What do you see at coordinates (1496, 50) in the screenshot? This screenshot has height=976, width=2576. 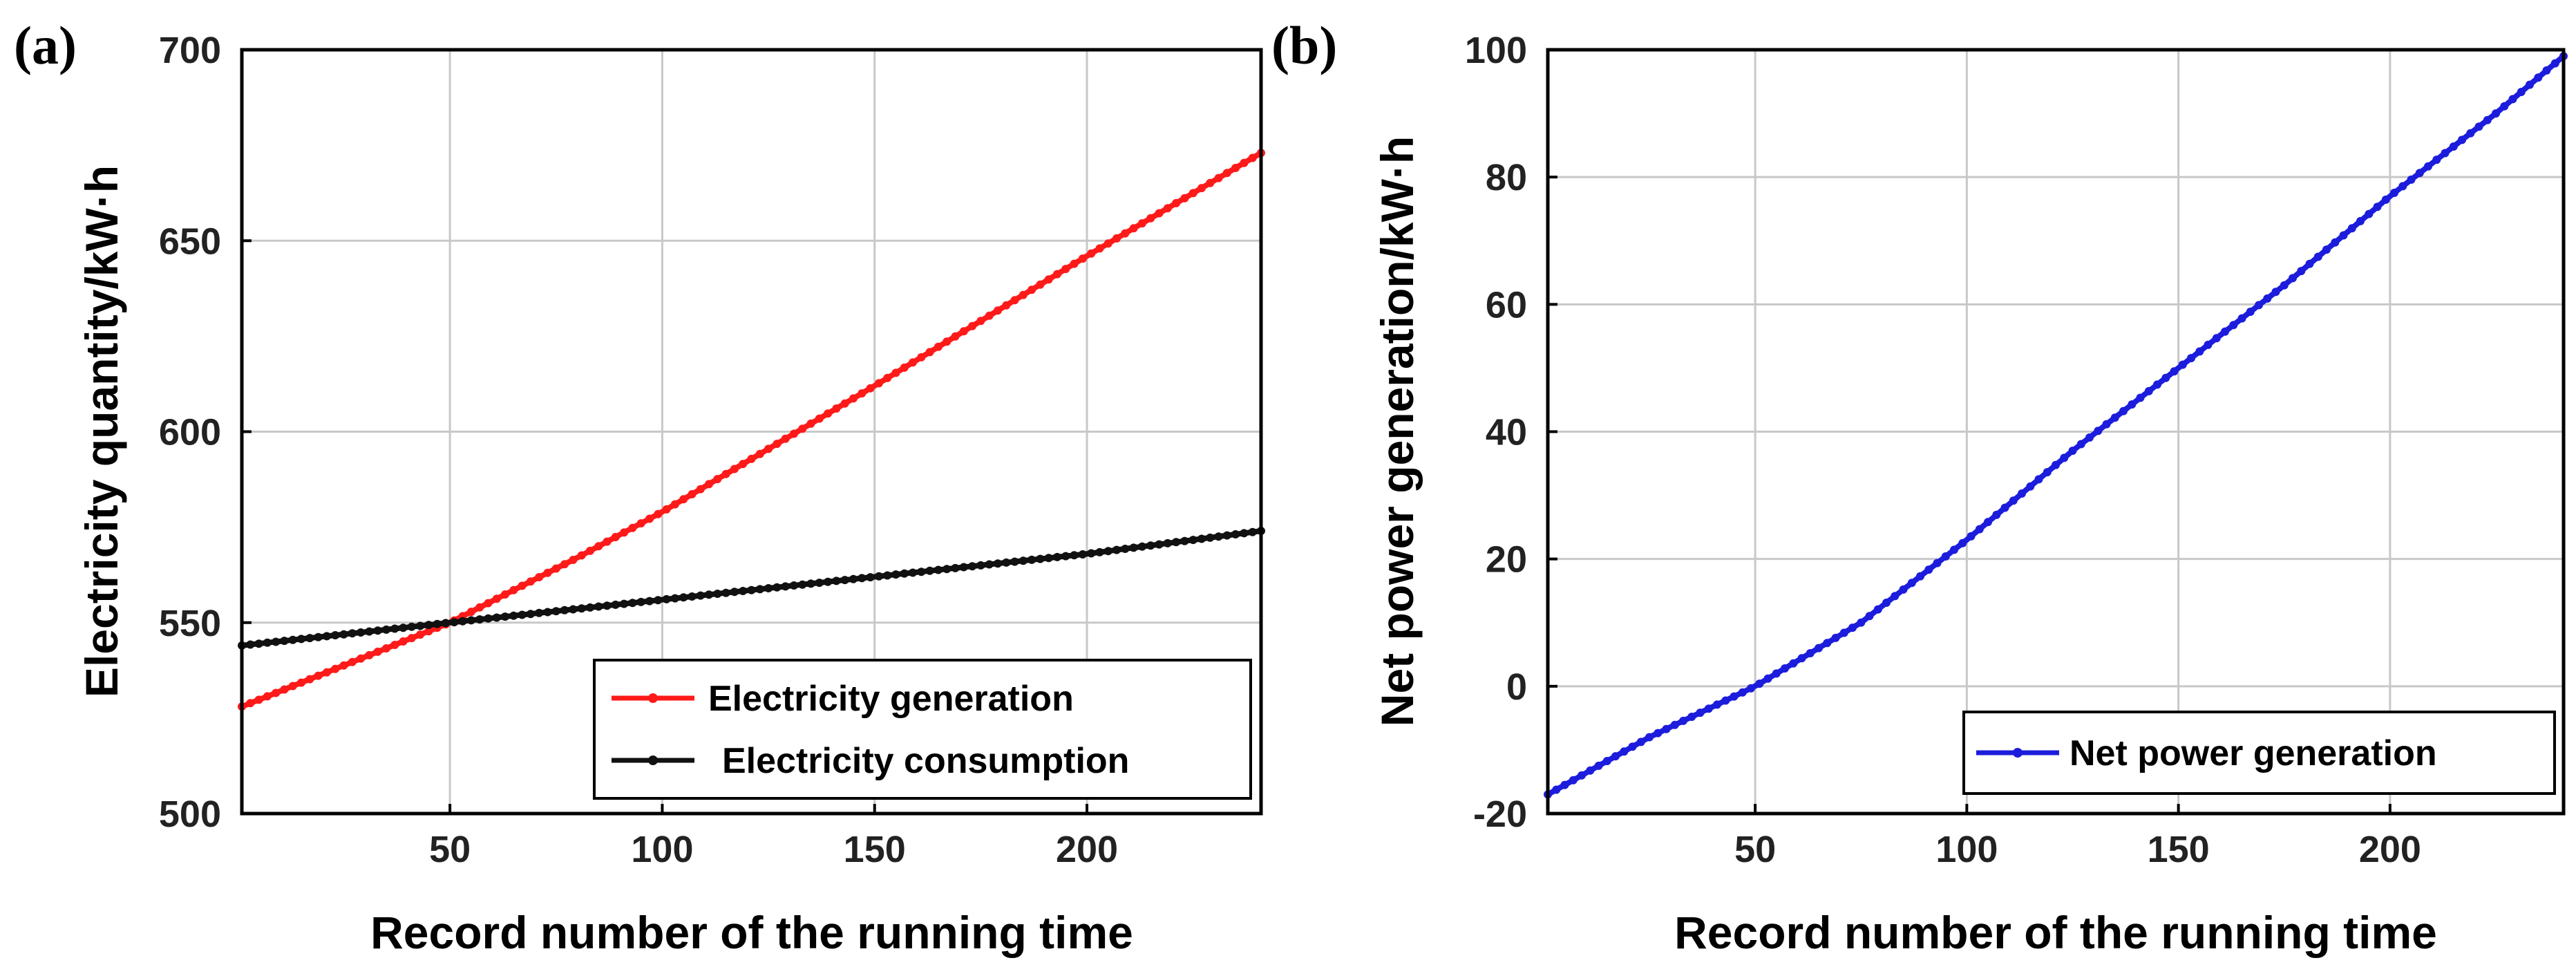 I see `y-tick-label: 100` at bounding box center [1496, 50].